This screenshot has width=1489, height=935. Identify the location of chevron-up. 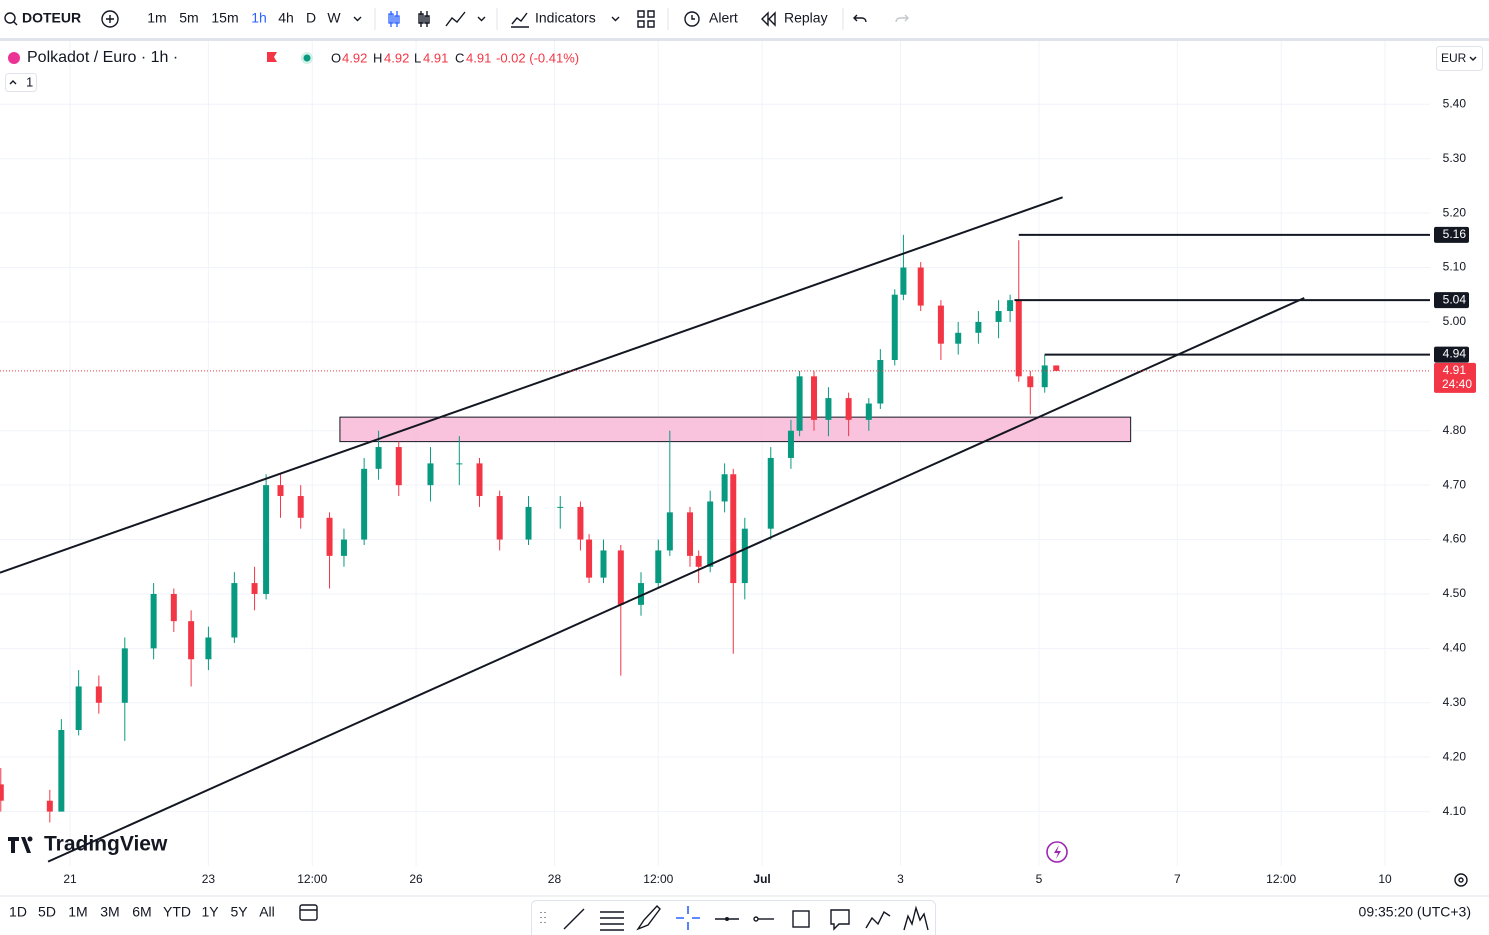
(13, 82).